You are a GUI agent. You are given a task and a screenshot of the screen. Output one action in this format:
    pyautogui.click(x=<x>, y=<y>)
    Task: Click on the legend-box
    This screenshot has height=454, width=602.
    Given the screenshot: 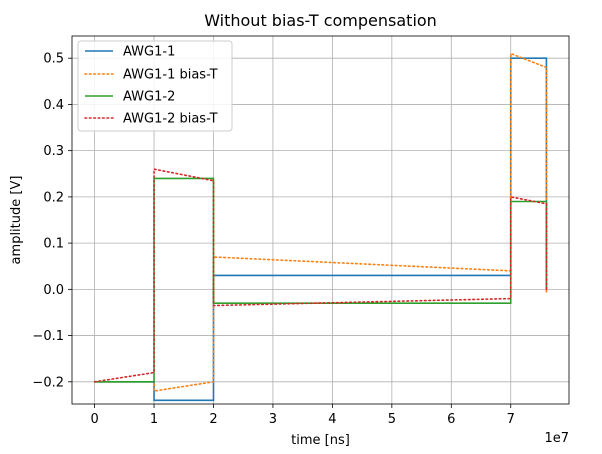 What is the action you would take?
    pyautogui.click(x=155, y=86)
    